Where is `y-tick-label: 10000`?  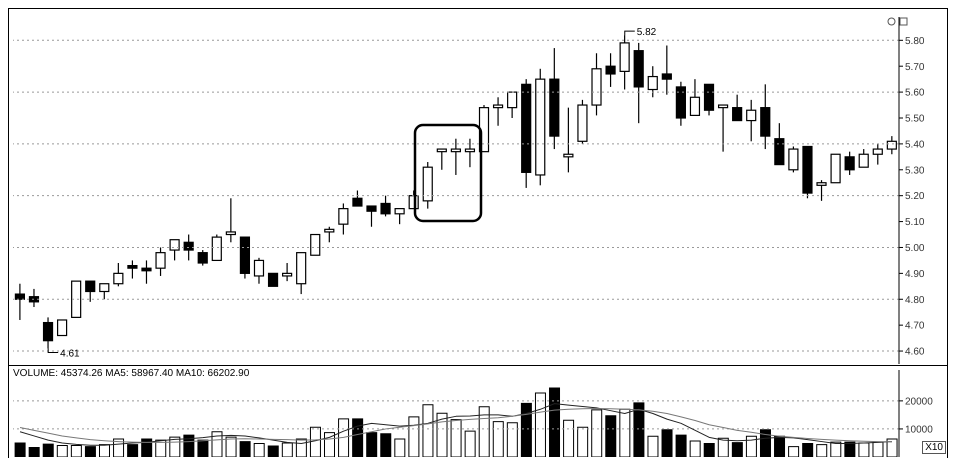 y-tick-label: 10000 is located at coordinates (919, 430).